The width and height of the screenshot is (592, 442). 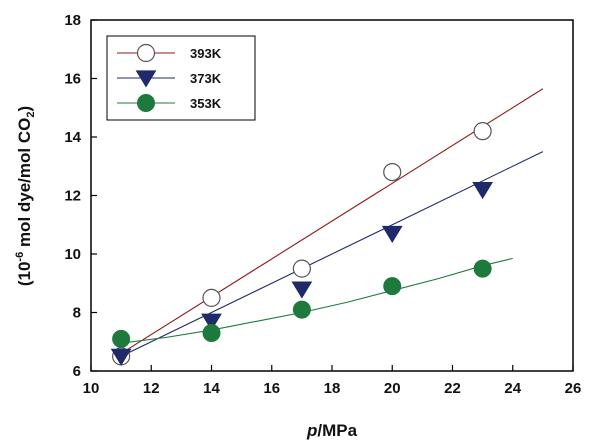 I want to click on x-axis: 10 12 14 16 18 20 22 24 26, so click(x=332, y=381).